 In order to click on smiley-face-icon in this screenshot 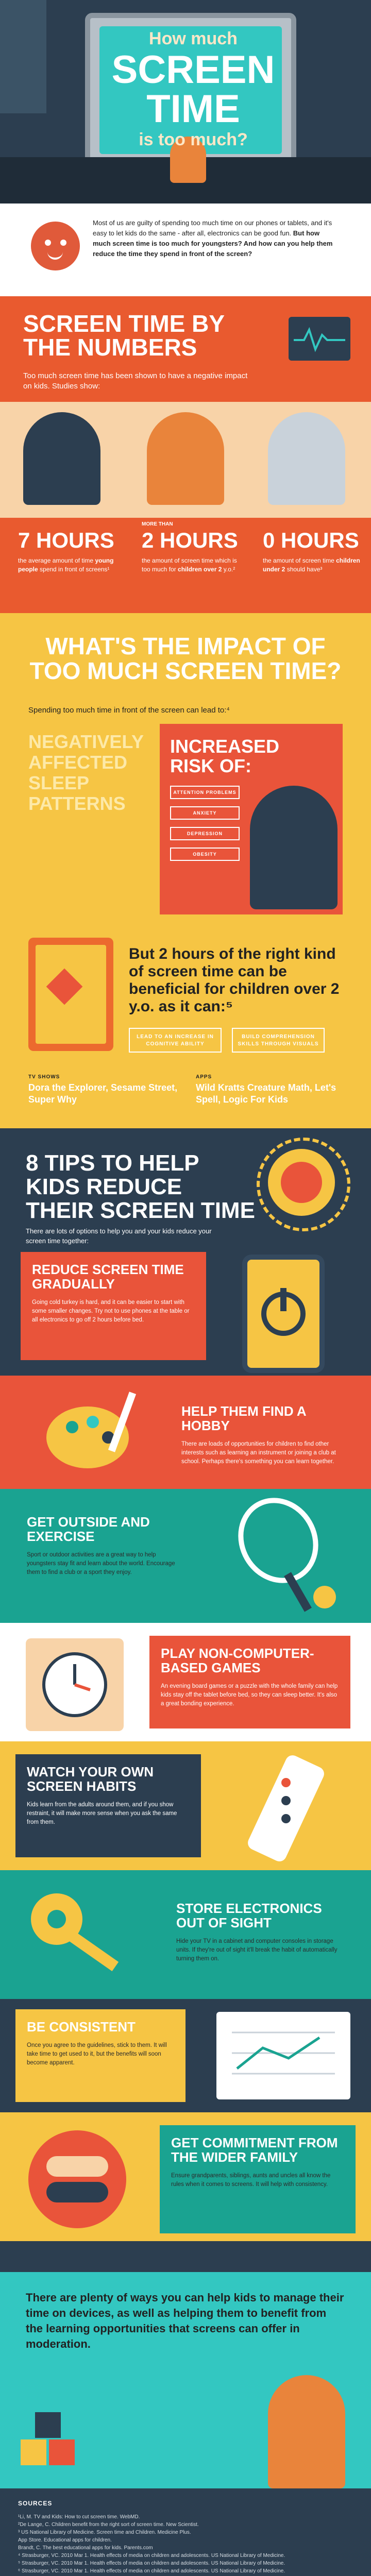, I will do `click(55, 246)`.